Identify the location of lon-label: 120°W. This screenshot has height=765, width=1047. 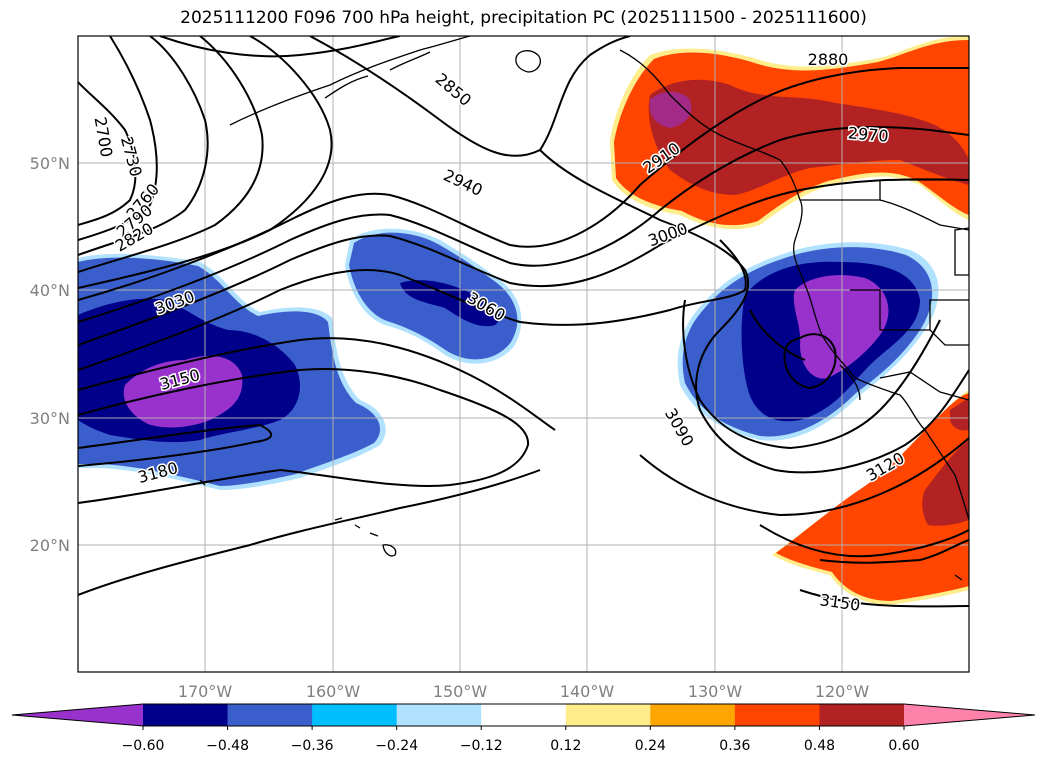
(842, 691).